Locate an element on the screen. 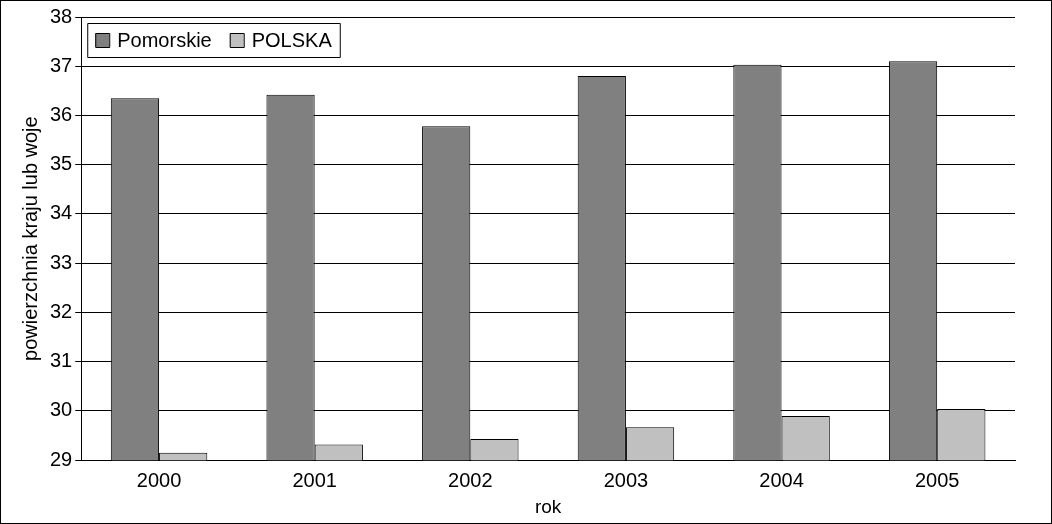 The image size is (1052, 524). y-tick-label: 38 is located at coordinates (61, 15).